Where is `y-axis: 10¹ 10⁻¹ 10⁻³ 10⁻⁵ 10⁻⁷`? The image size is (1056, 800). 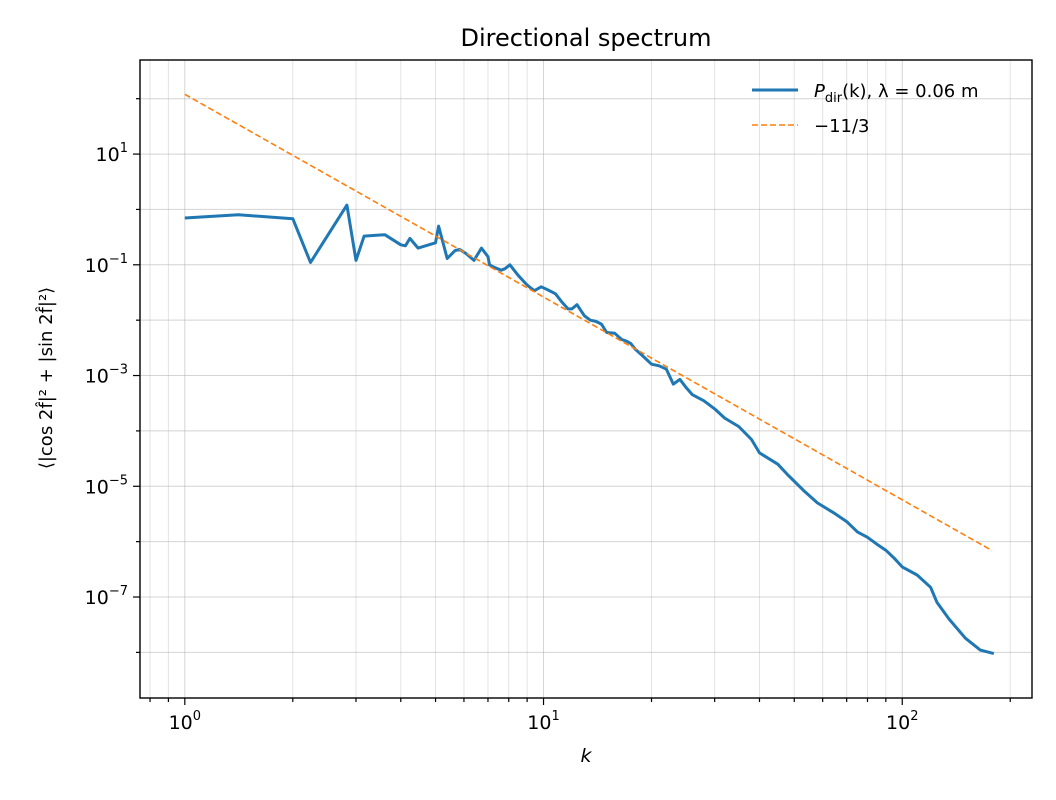
y-axis: 10¹ 10⁻¹ 10⁻³ 10⁻⁵ 10⁻⁷ is located at coordinates (112, 375).